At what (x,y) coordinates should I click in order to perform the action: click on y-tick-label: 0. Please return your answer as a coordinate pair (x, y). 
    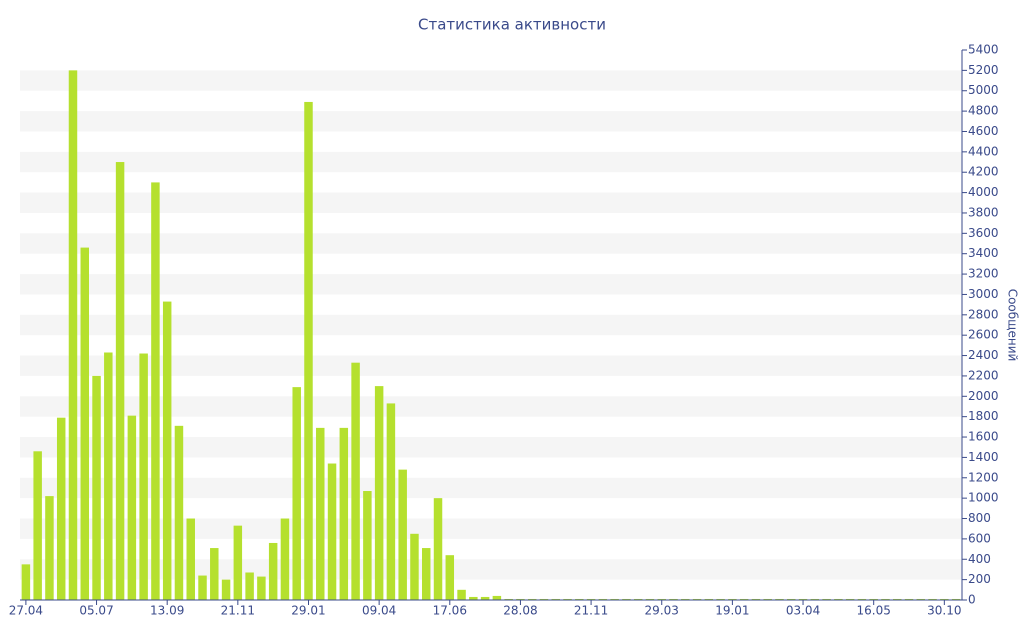
    Looking at the image, I should click on (972, 600).